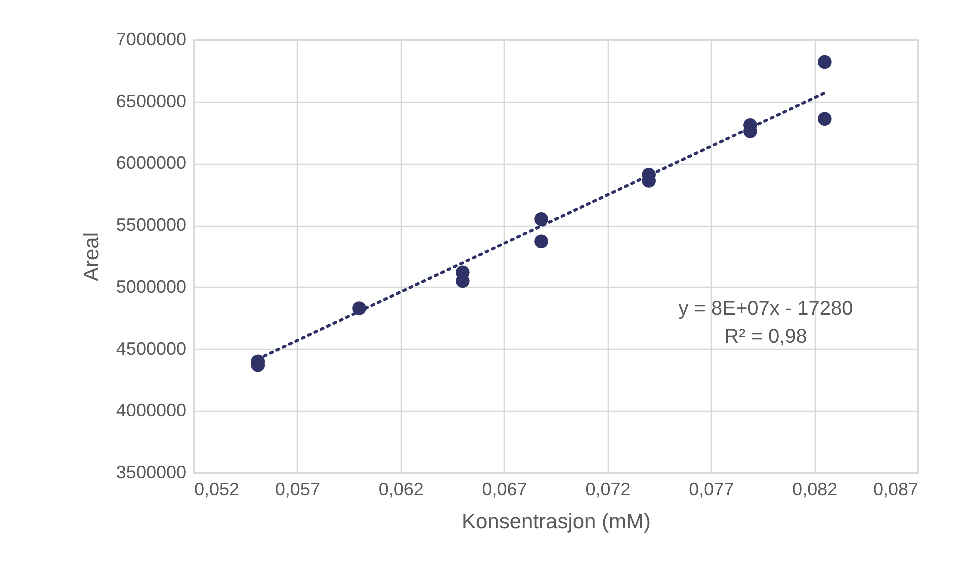 The height and width of the screenshot is (578, 956). I want to click on x-tick-label: 0,067, so click(505, 490).